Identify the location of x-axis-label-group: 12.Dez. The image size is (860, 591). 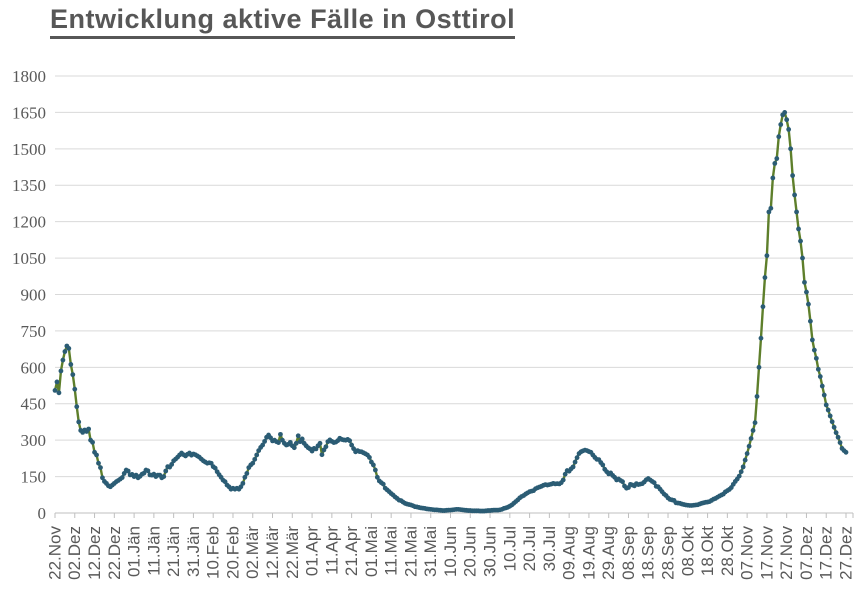
(94, 553).